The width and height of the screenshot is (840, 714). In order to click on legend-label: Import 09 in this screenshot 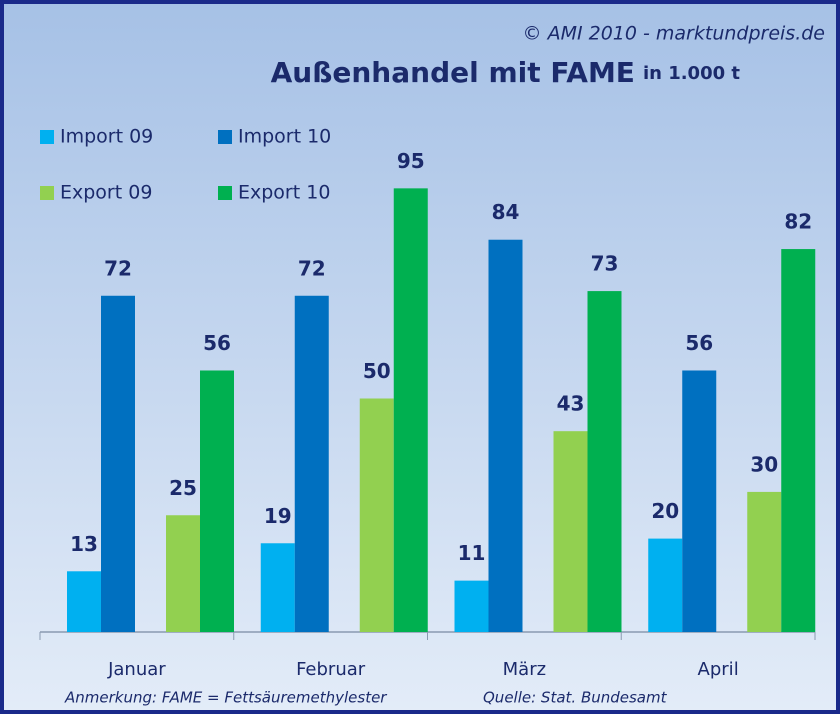, I will do `click(106, 137)`.